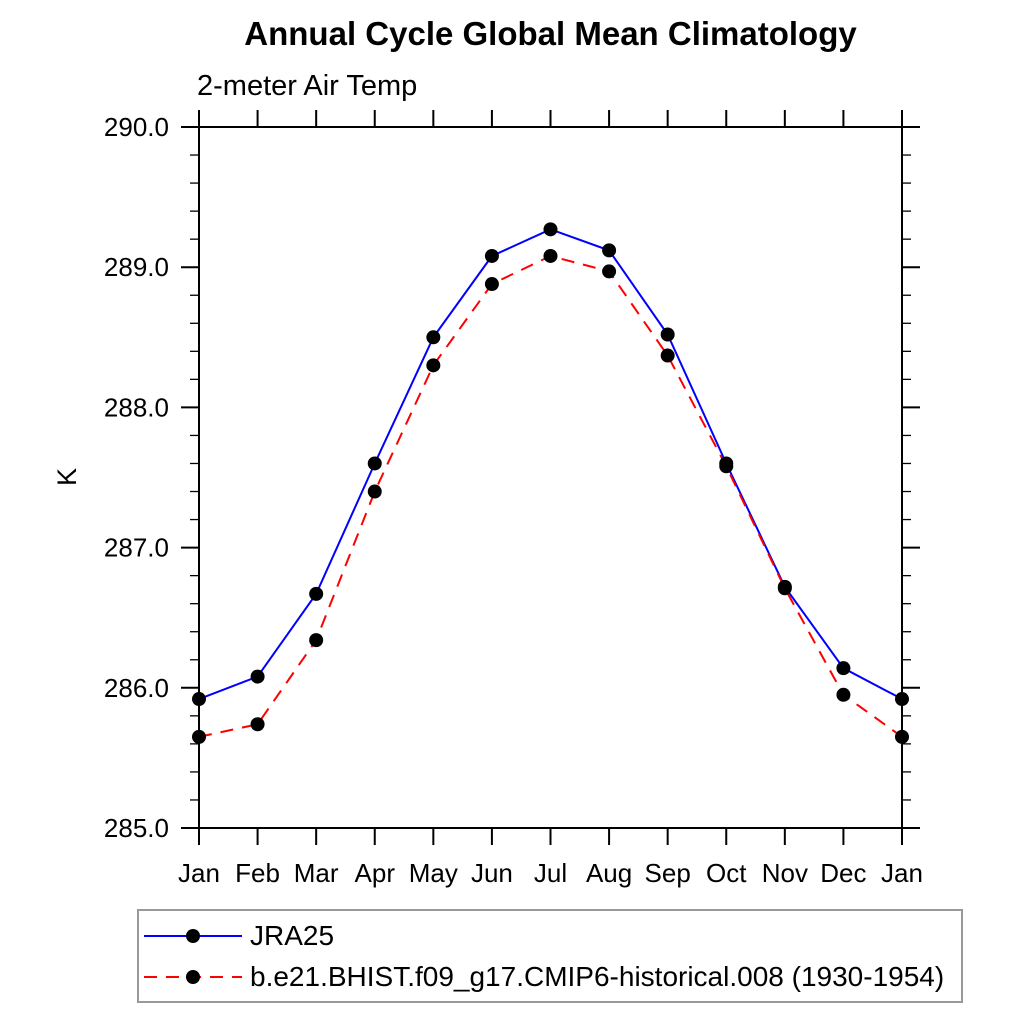  I want to click on legend-item-jra25: JRA25, so click(552, 936).